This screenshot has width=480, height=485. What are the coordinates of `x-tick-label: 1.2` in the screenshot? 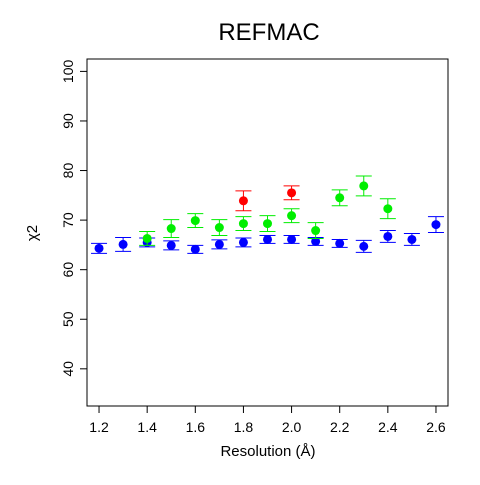 It's located at (99, 427).